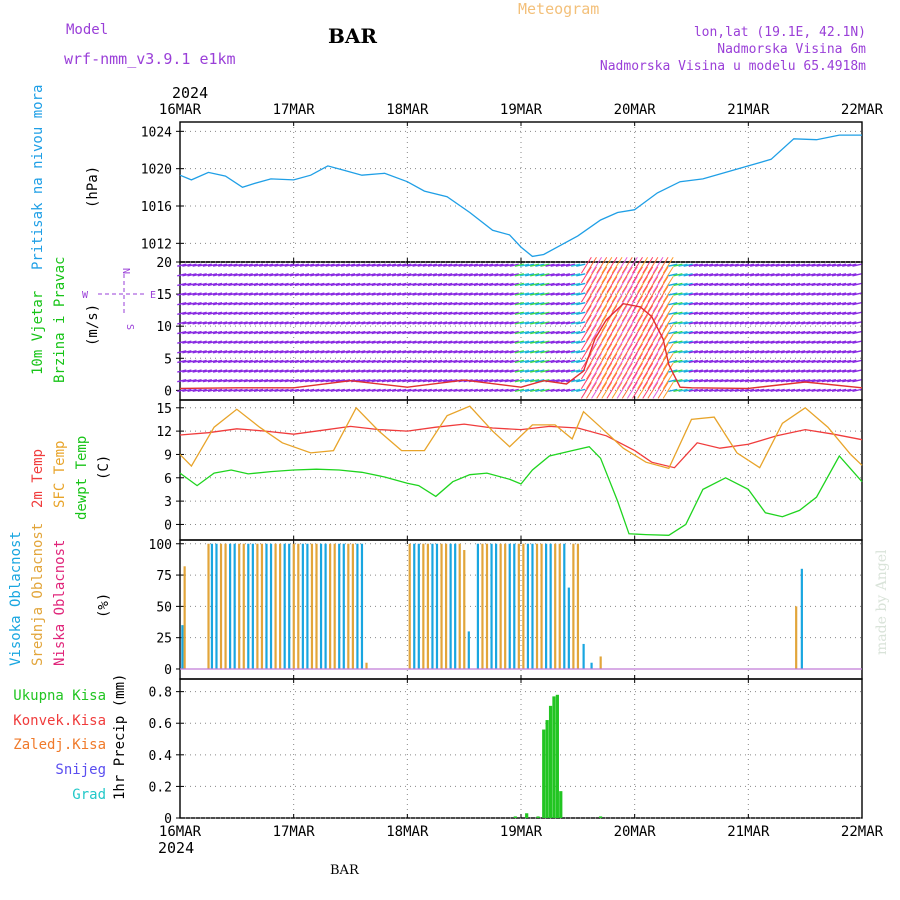 This screenshot has height=900, width=900. I want to click on precip-unit: 1hr Precip (mm), so click(120, 737).